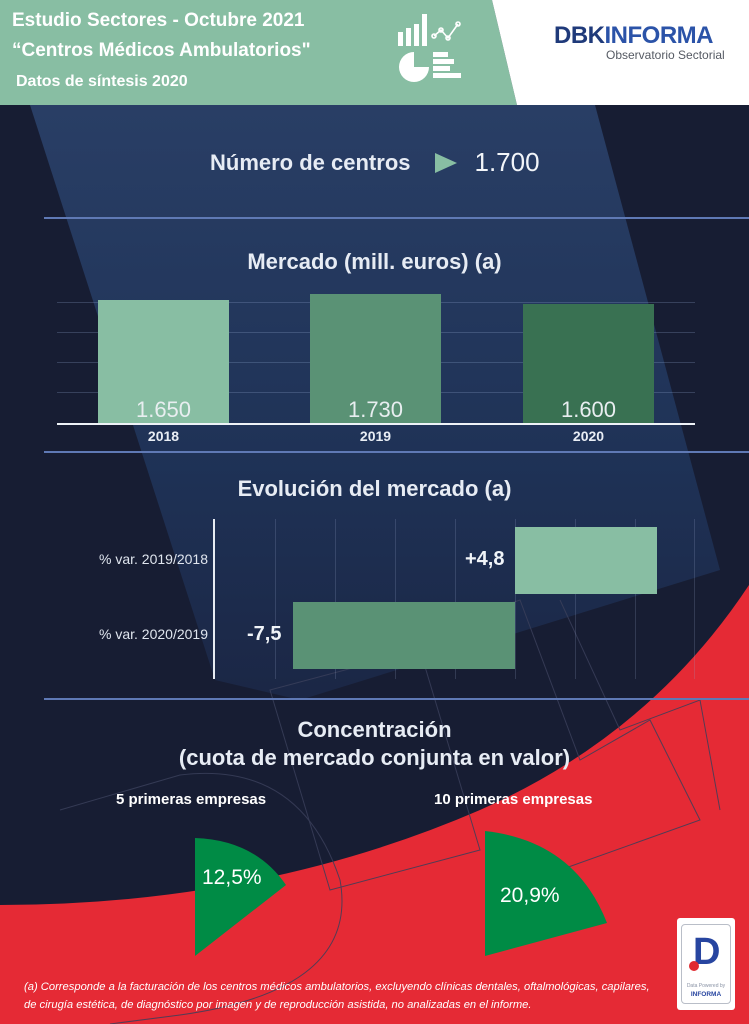  I want to click on y-axis-label: % var. 2019/2018, so click(153, 559).